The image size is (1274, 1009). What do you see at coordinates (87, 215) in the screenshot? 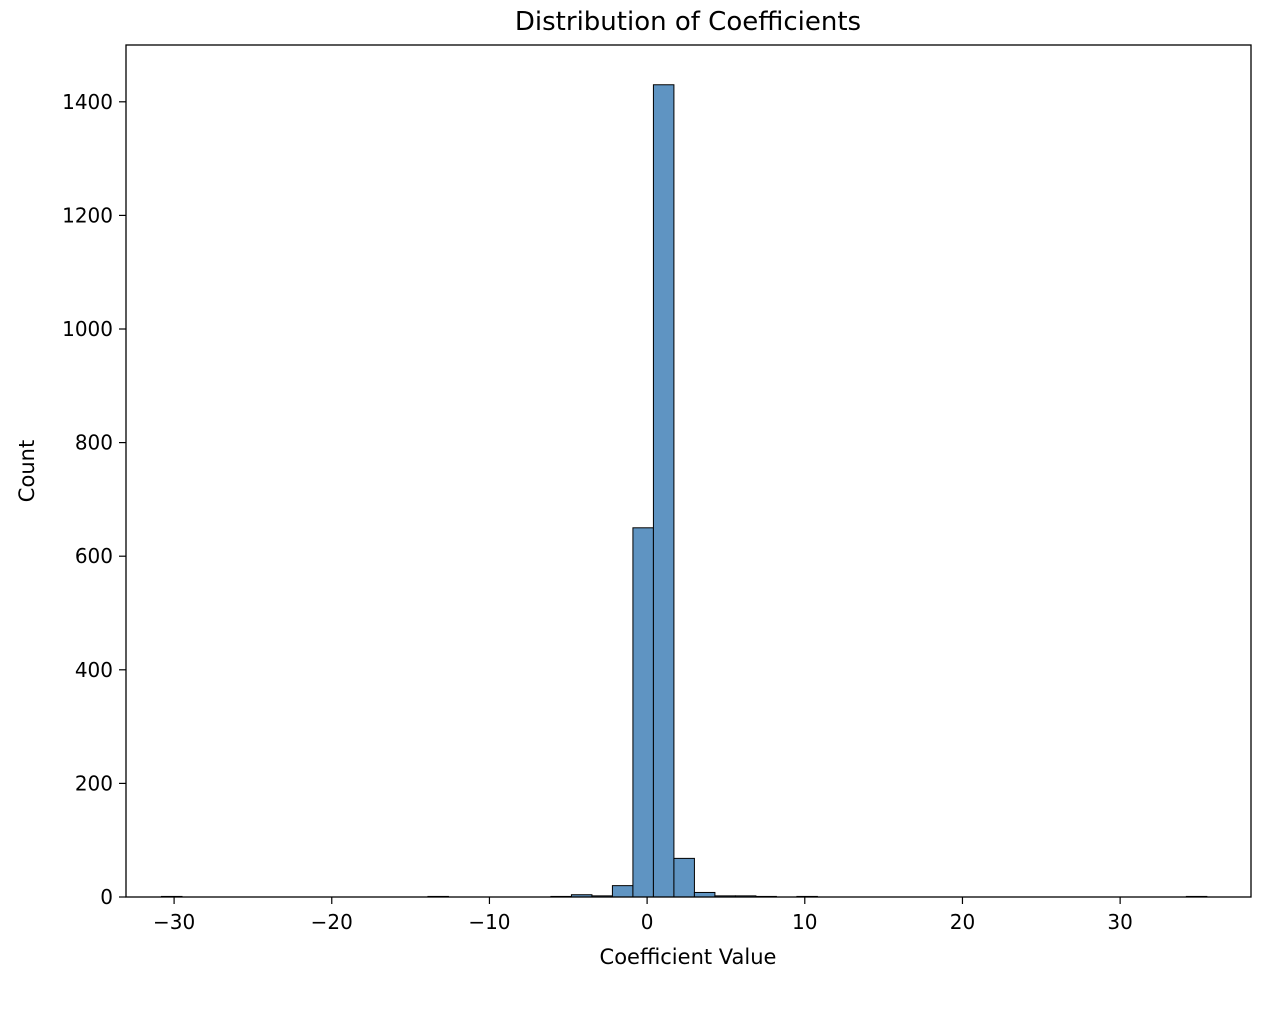
I see `y-tick-label: 1200` at bounding box center [87, 215].